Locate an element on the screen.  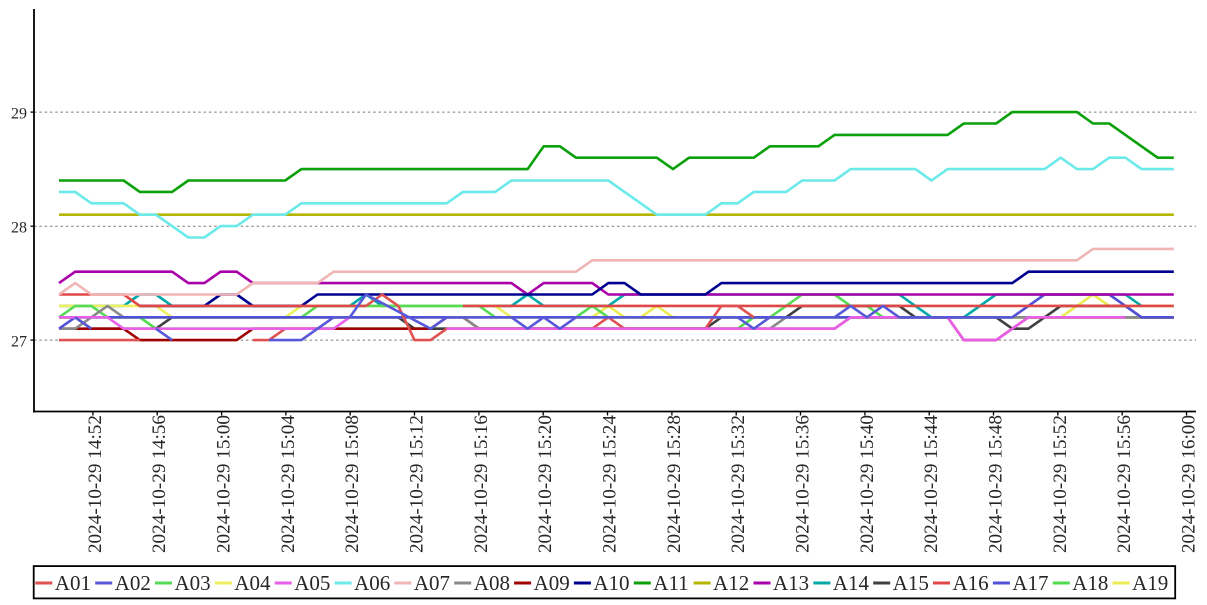
svg-text: 2024-10-29 15:28 is located at coordinates (674, 484).